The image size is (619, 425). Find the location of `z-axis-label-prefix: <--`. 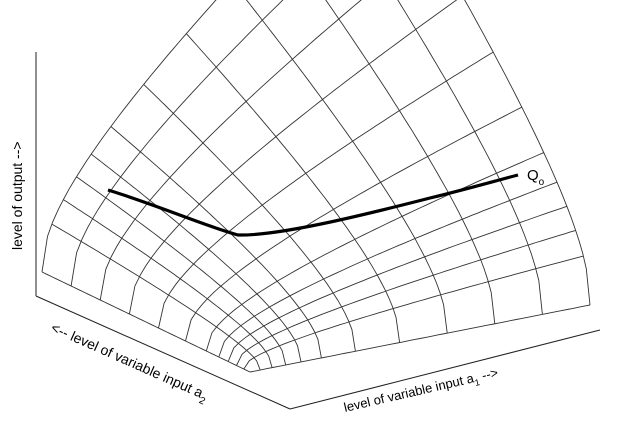

z-axis-label-prefix: <-- is located at coordinates (62, 330).